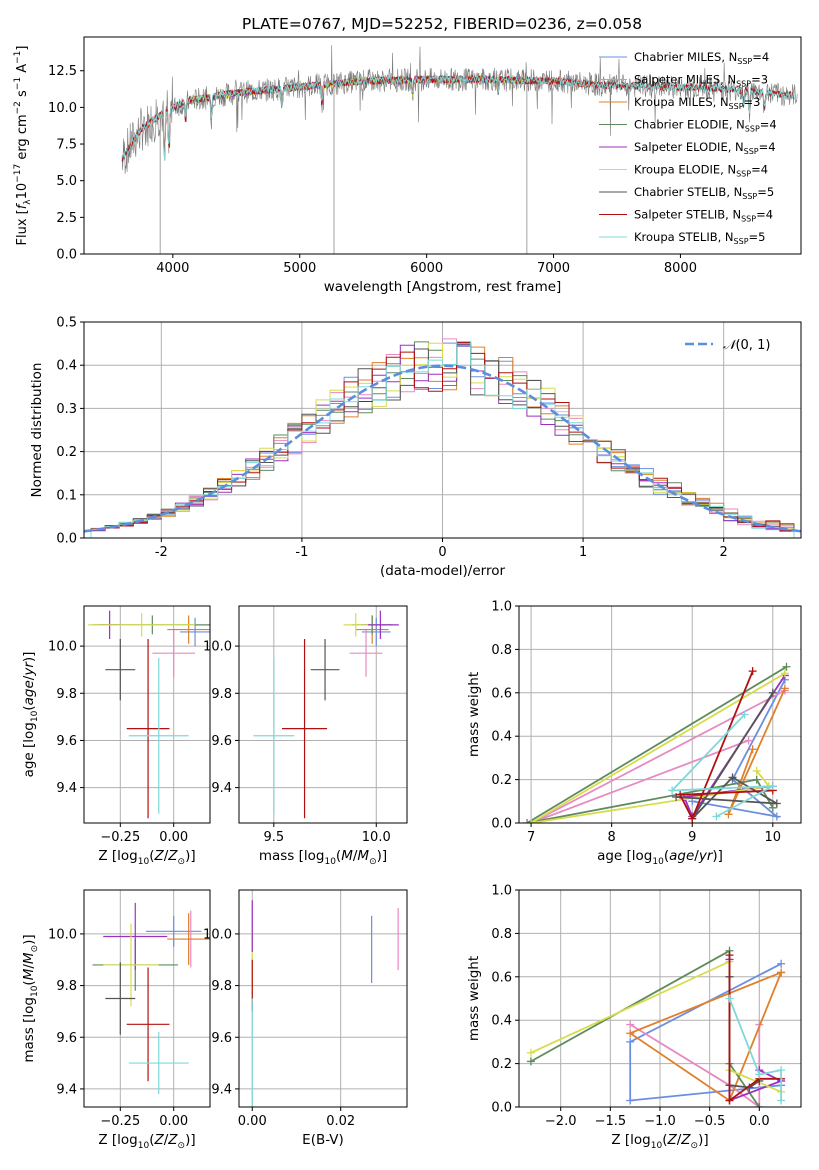  What do you see at coordinates (299, 268) in the screenshot?
I see `x-tick-label: 5000` at bounding box center [299, 268].